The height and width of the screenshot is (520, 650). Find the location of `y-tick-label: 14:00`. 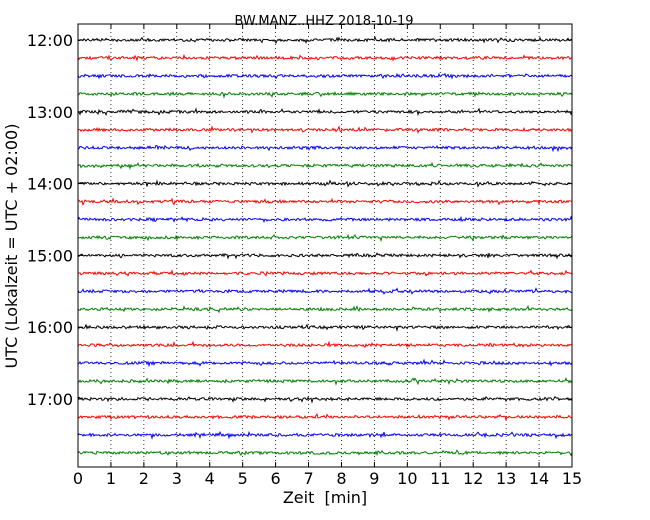

y-tick-label: 14:00 is located at coordinates (50, 184).